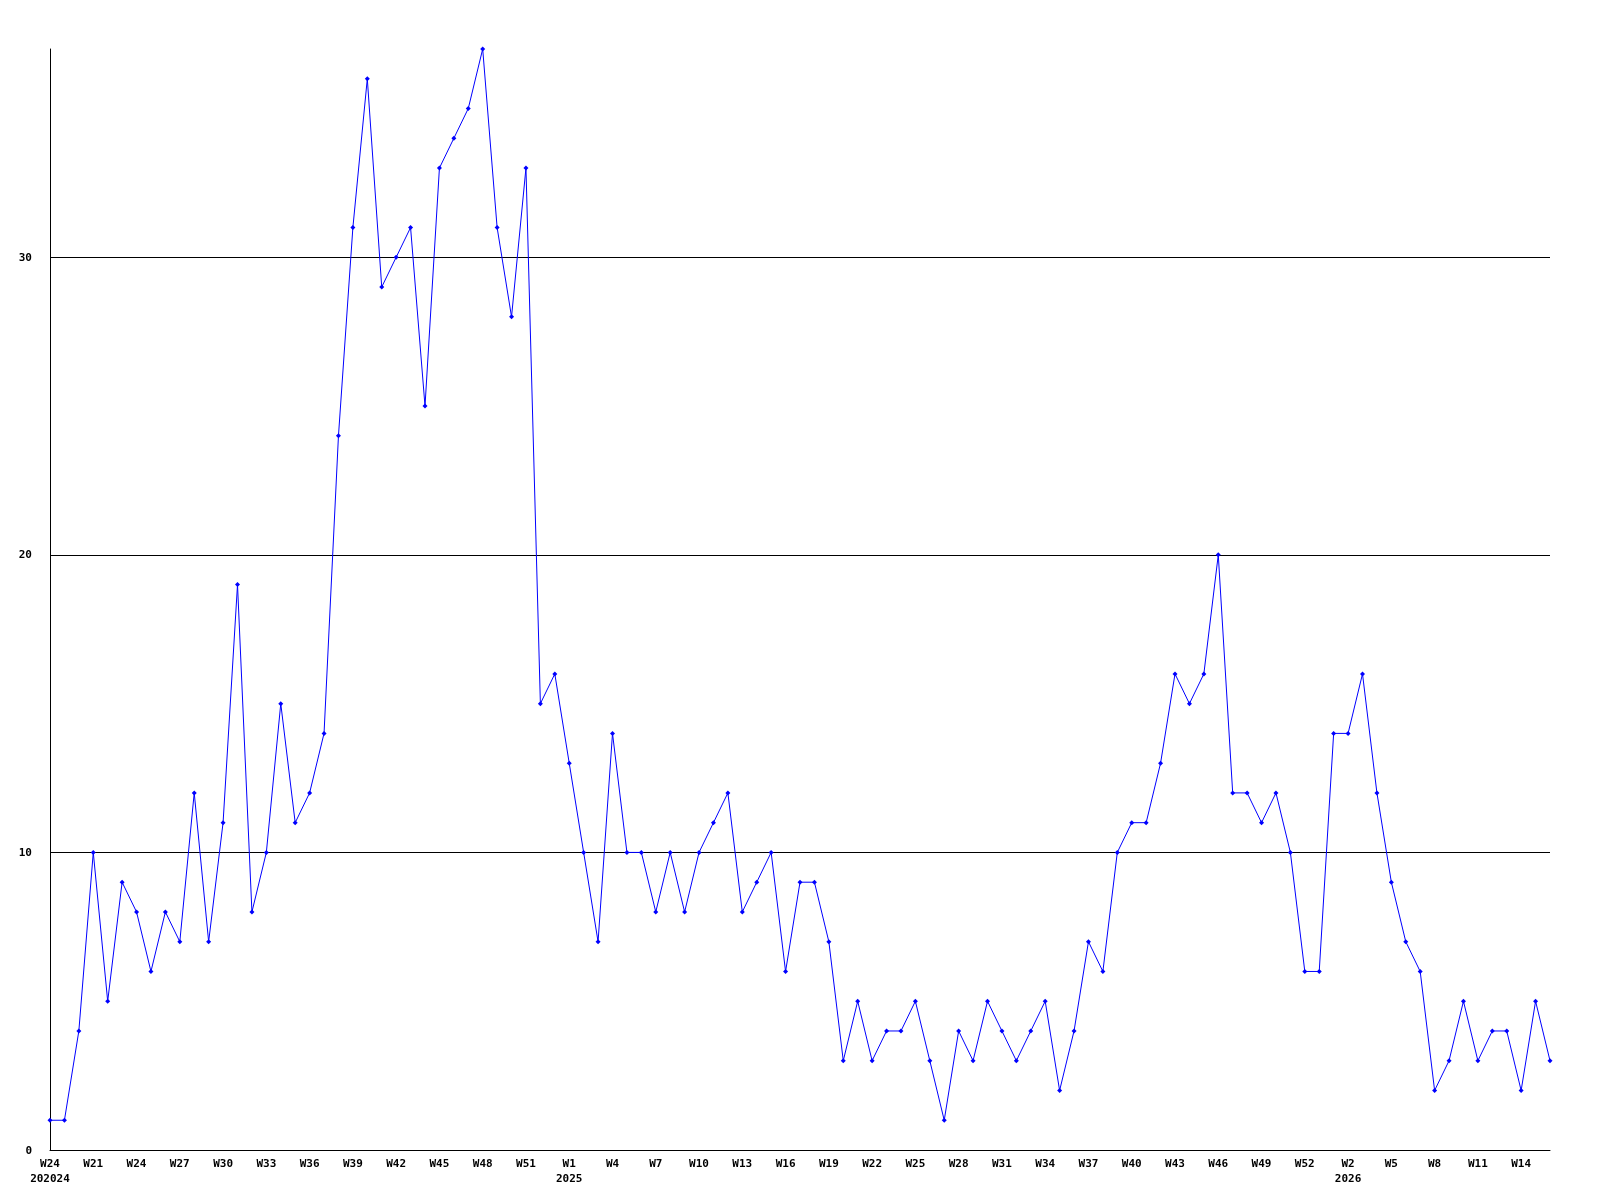 The image size is (1600, 1200). What do you see at coordinates (25, 555) in the screenshot?
I see `y-tick-label: 20` at bounding box center [25, 555].